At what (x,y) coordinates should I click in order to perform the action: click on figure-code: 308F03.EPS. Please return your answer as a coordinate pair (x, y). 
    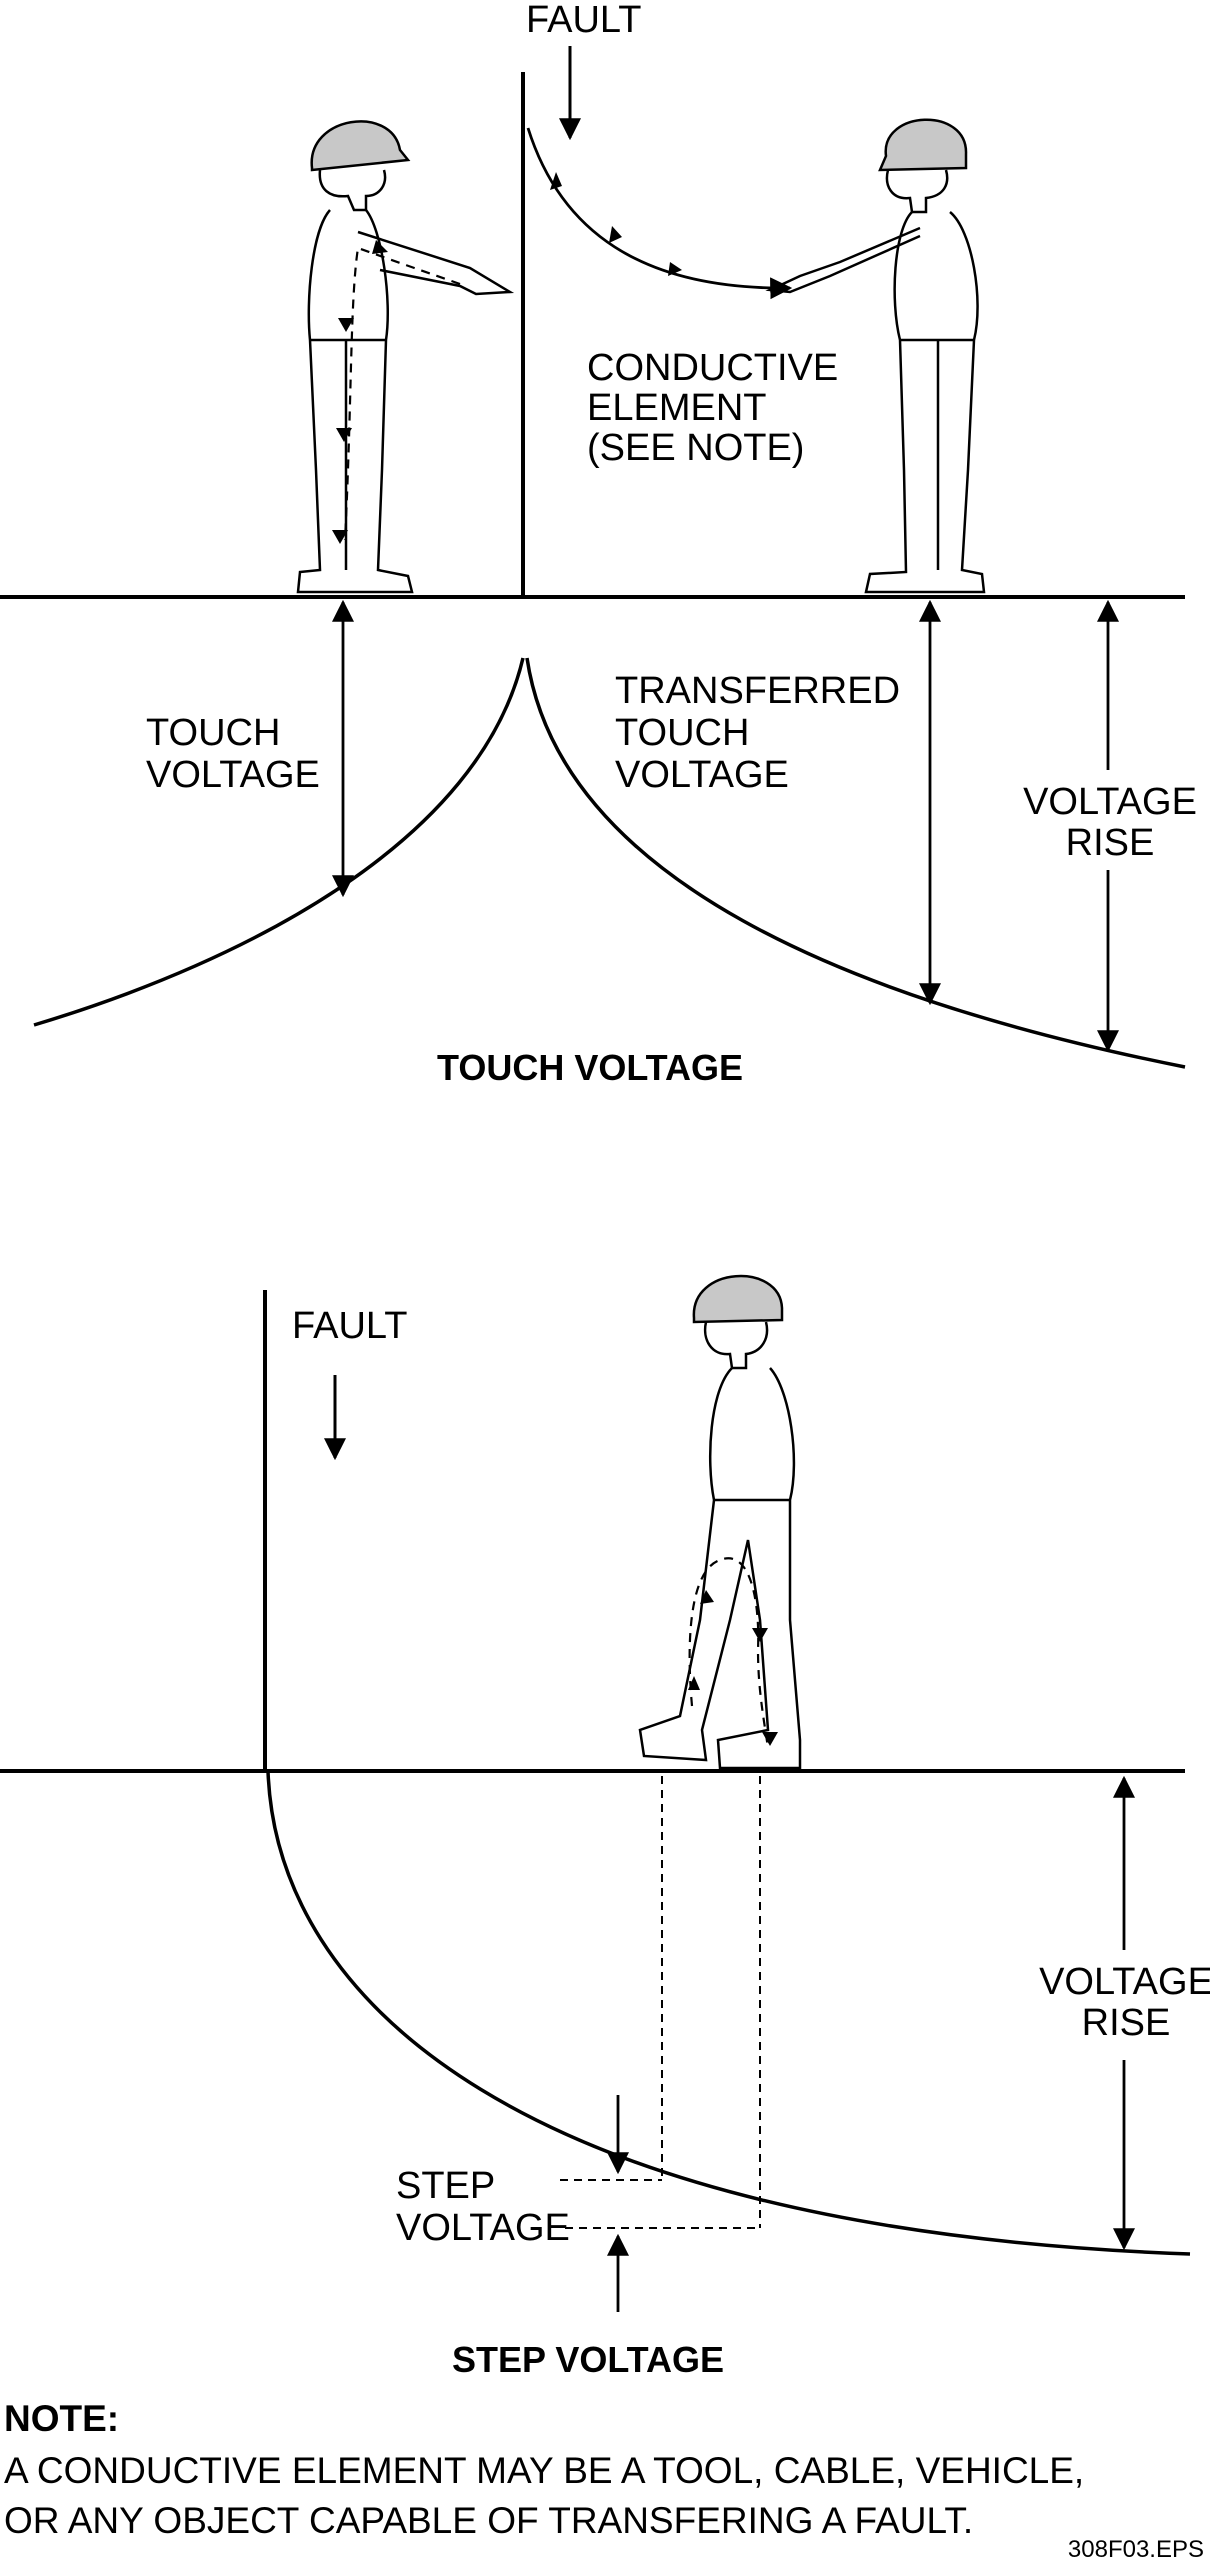
    Looking at the image, I should click on (1135, 2549).